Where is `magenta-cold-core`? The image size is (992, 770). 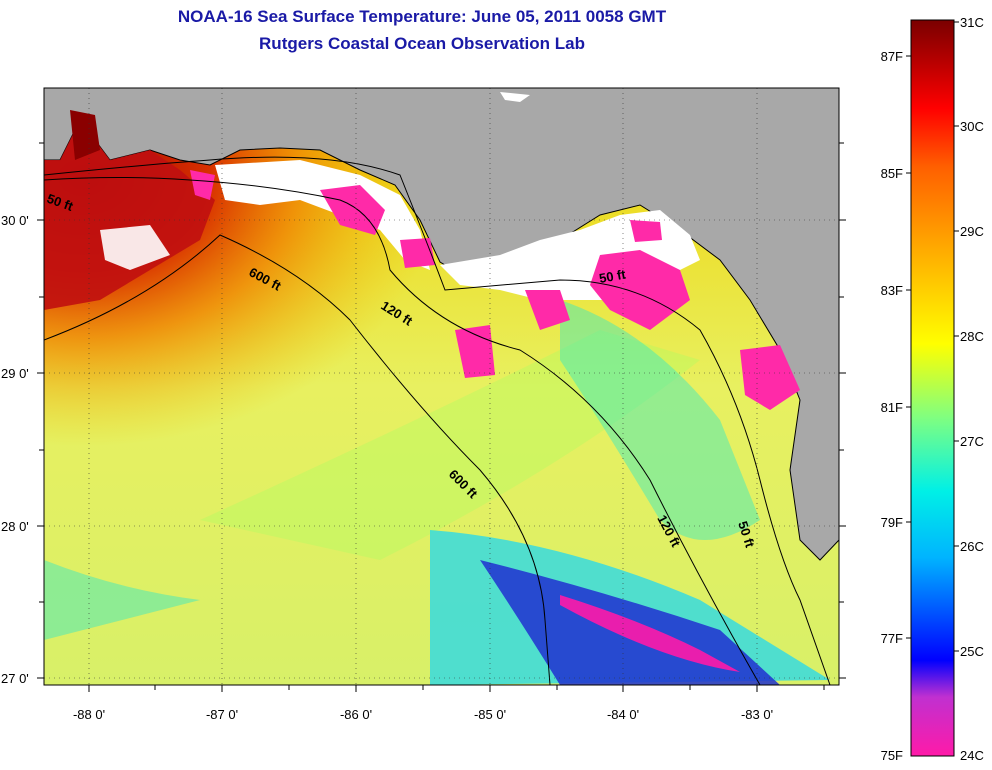
magenta-cold-core is located at coordinates (650, 633).